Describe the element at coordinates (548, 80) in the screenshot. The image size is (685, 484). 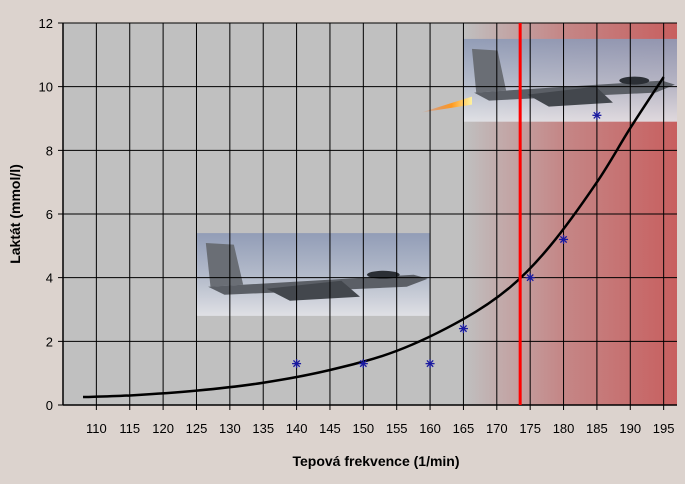
I see `fighter-jet-afterburner-icon` at that location.